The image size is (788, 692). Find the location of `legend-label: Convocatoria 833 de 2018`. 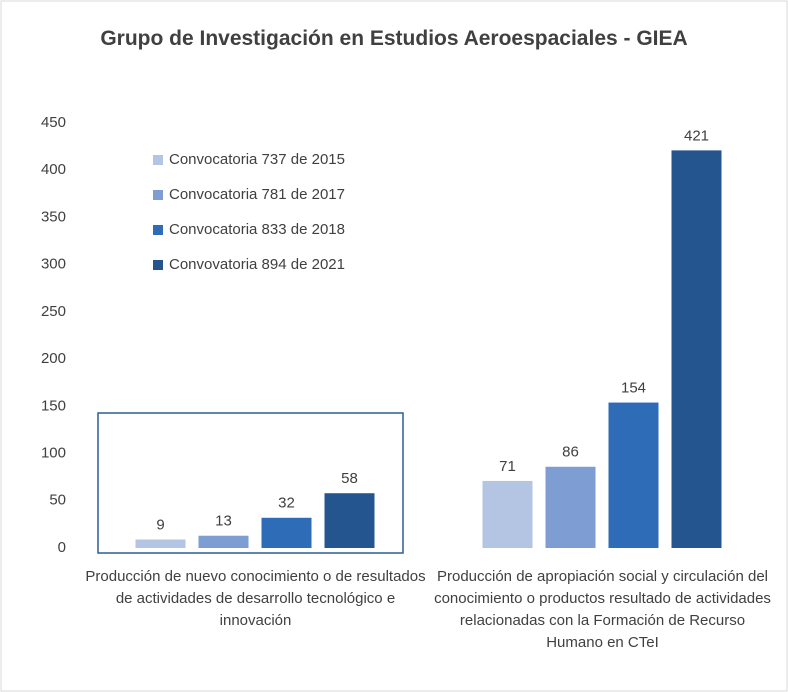

legend-label: Convocatoria 833 de 2018 is located at coordinates (257, 229).